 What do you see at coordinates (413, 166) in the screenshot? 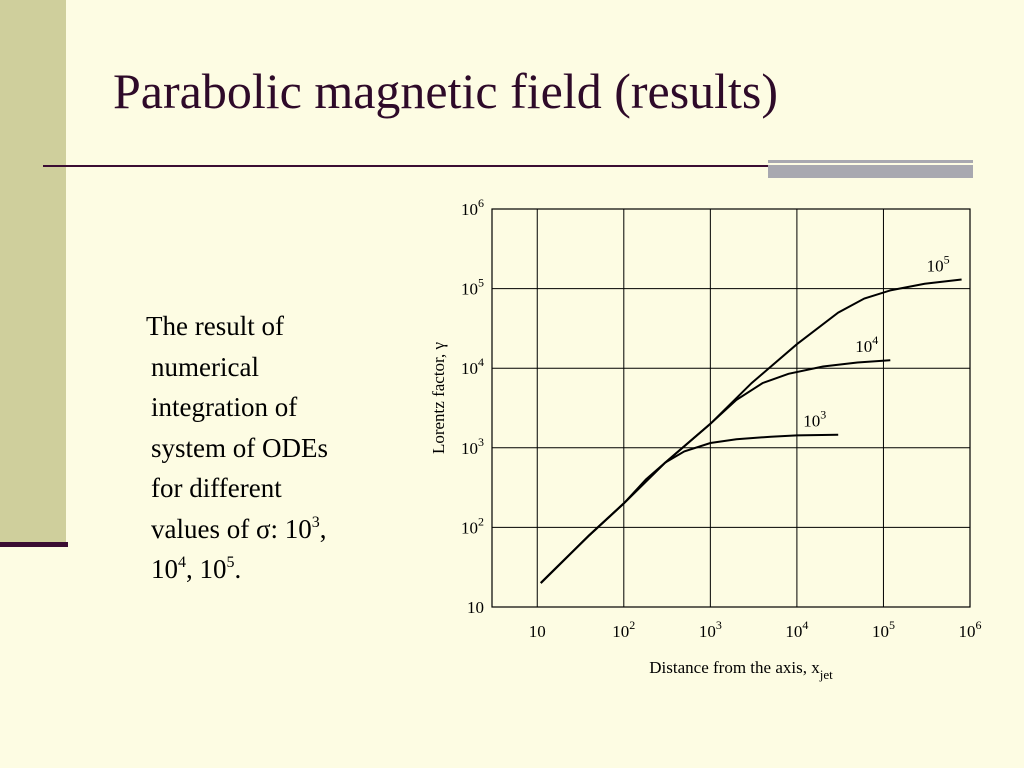
I see `title-underline` at bounding box center [413, 166].